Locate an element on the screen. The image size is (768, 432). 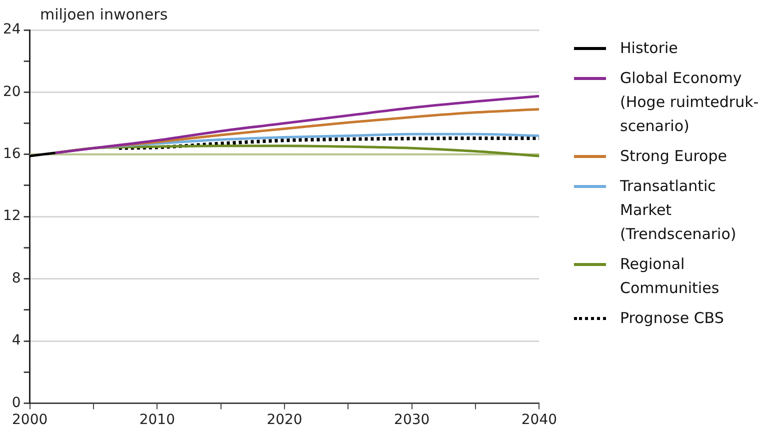
y-tick-label: 20 is located at coordinates (11, 92).